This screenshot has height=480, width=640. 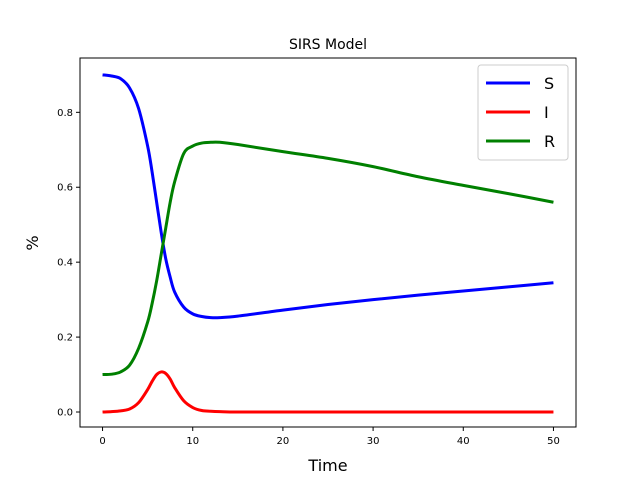 I want to click on y-tick-label: 0.2, so click(x=65, y=338).